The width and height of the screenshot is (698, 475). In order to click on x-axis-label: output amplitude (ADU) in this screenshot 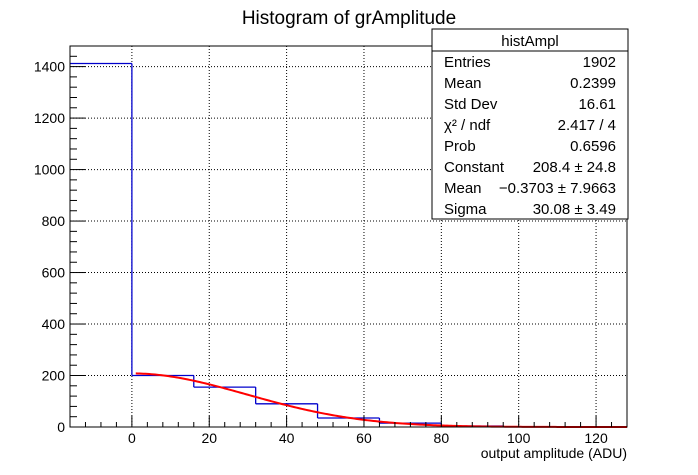, I will do `click(554, 453)`.